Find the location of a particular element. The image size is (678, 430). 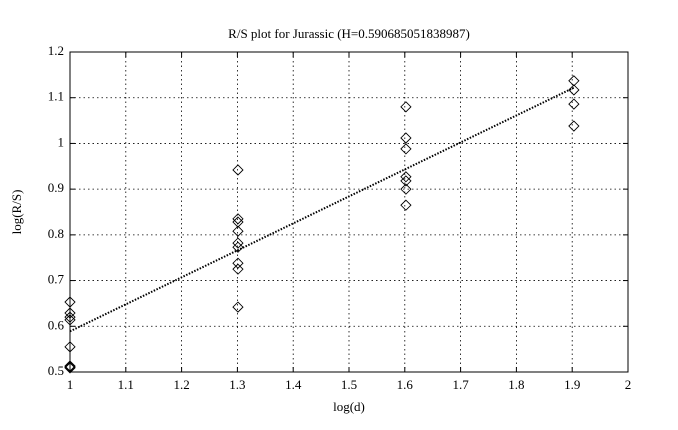

x-tick-label: 1.8 is located at coordinates (516, 384).